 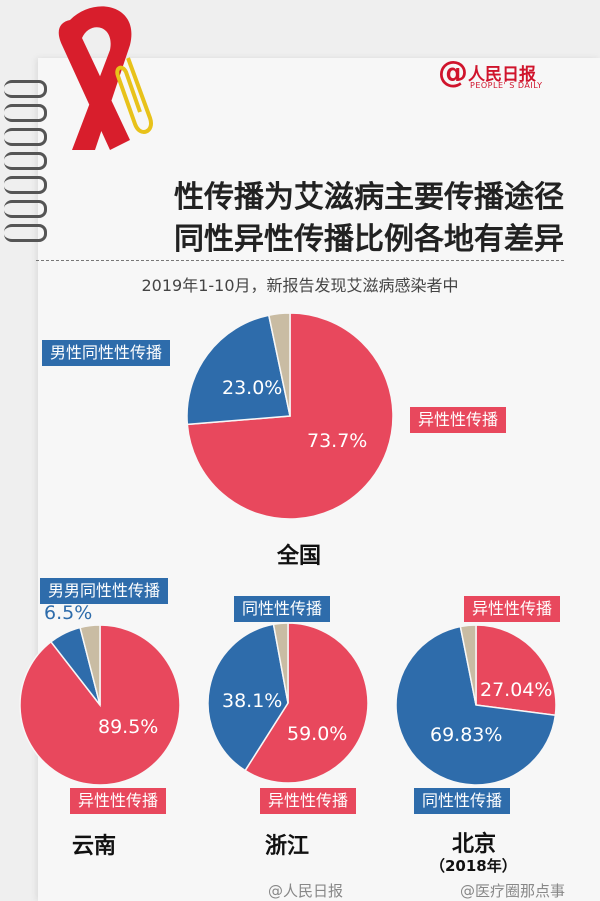 I want to click on value-zhejiang-hetero: 59.0%, so click(x=317, y=734).